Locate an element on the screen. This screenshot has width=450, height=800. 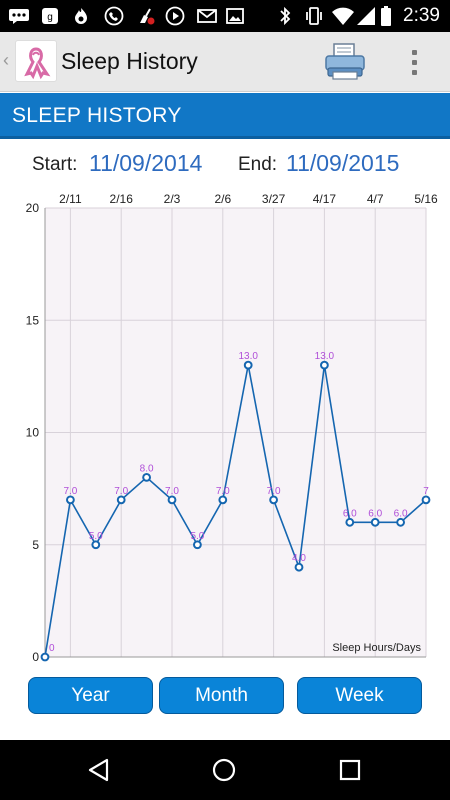
navigation-bar is located at coordinates (225, 770).